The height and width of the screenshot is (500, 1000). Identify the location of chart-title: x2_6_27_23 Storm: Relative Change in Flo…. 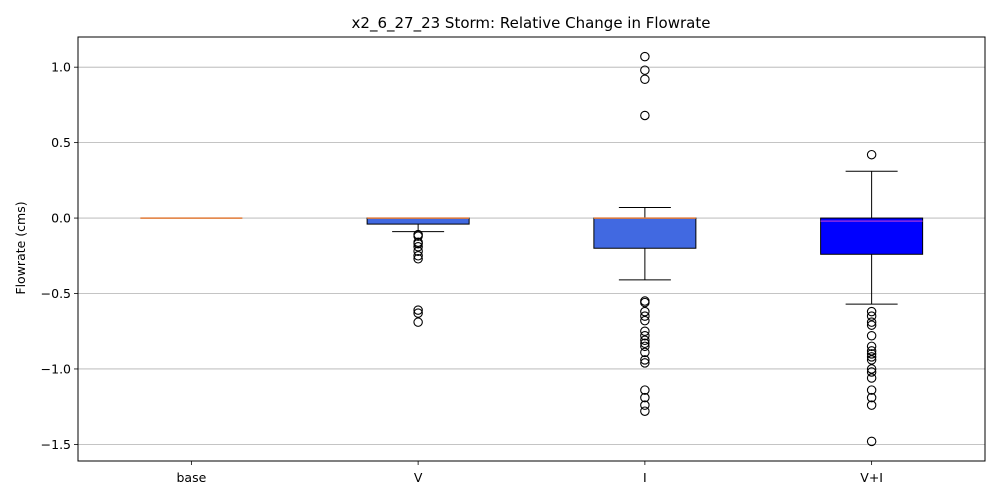
(531, 23).